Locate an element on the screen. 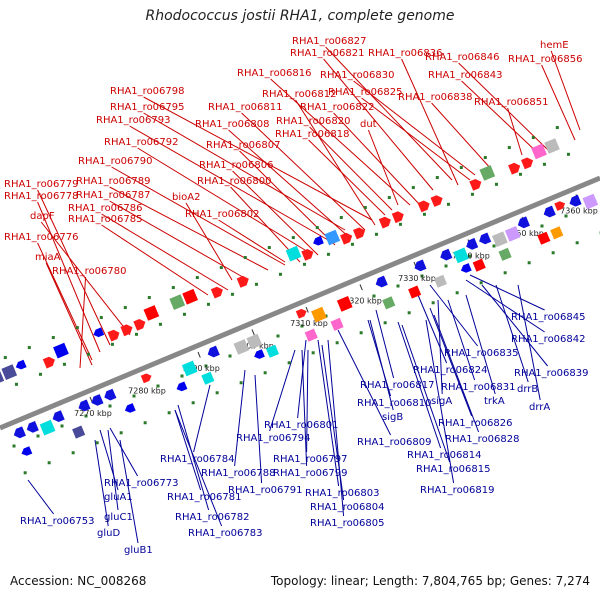 The width and height of the screenshot is (600, 600). gene-label-bottom: RHA1_ro06809 is located at coordinates (394, 442).